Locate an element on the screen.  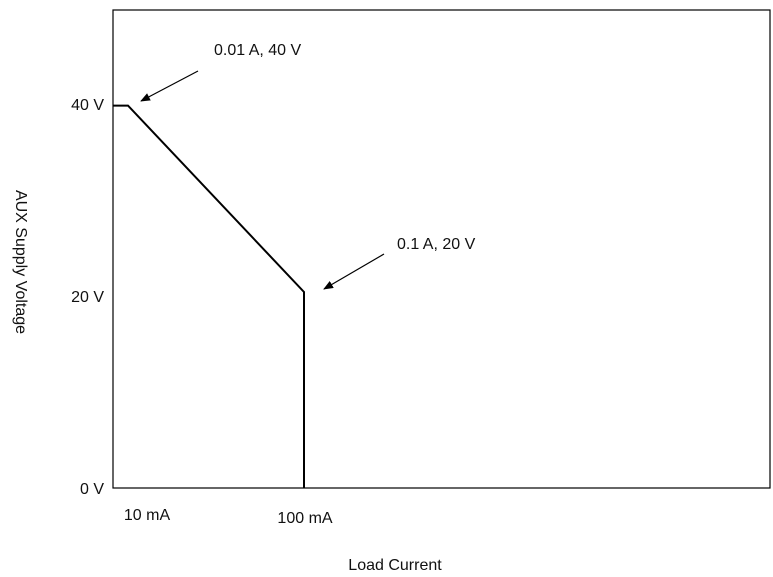
y-tick-label-40: 40 V is located at coordinates (87, 105).